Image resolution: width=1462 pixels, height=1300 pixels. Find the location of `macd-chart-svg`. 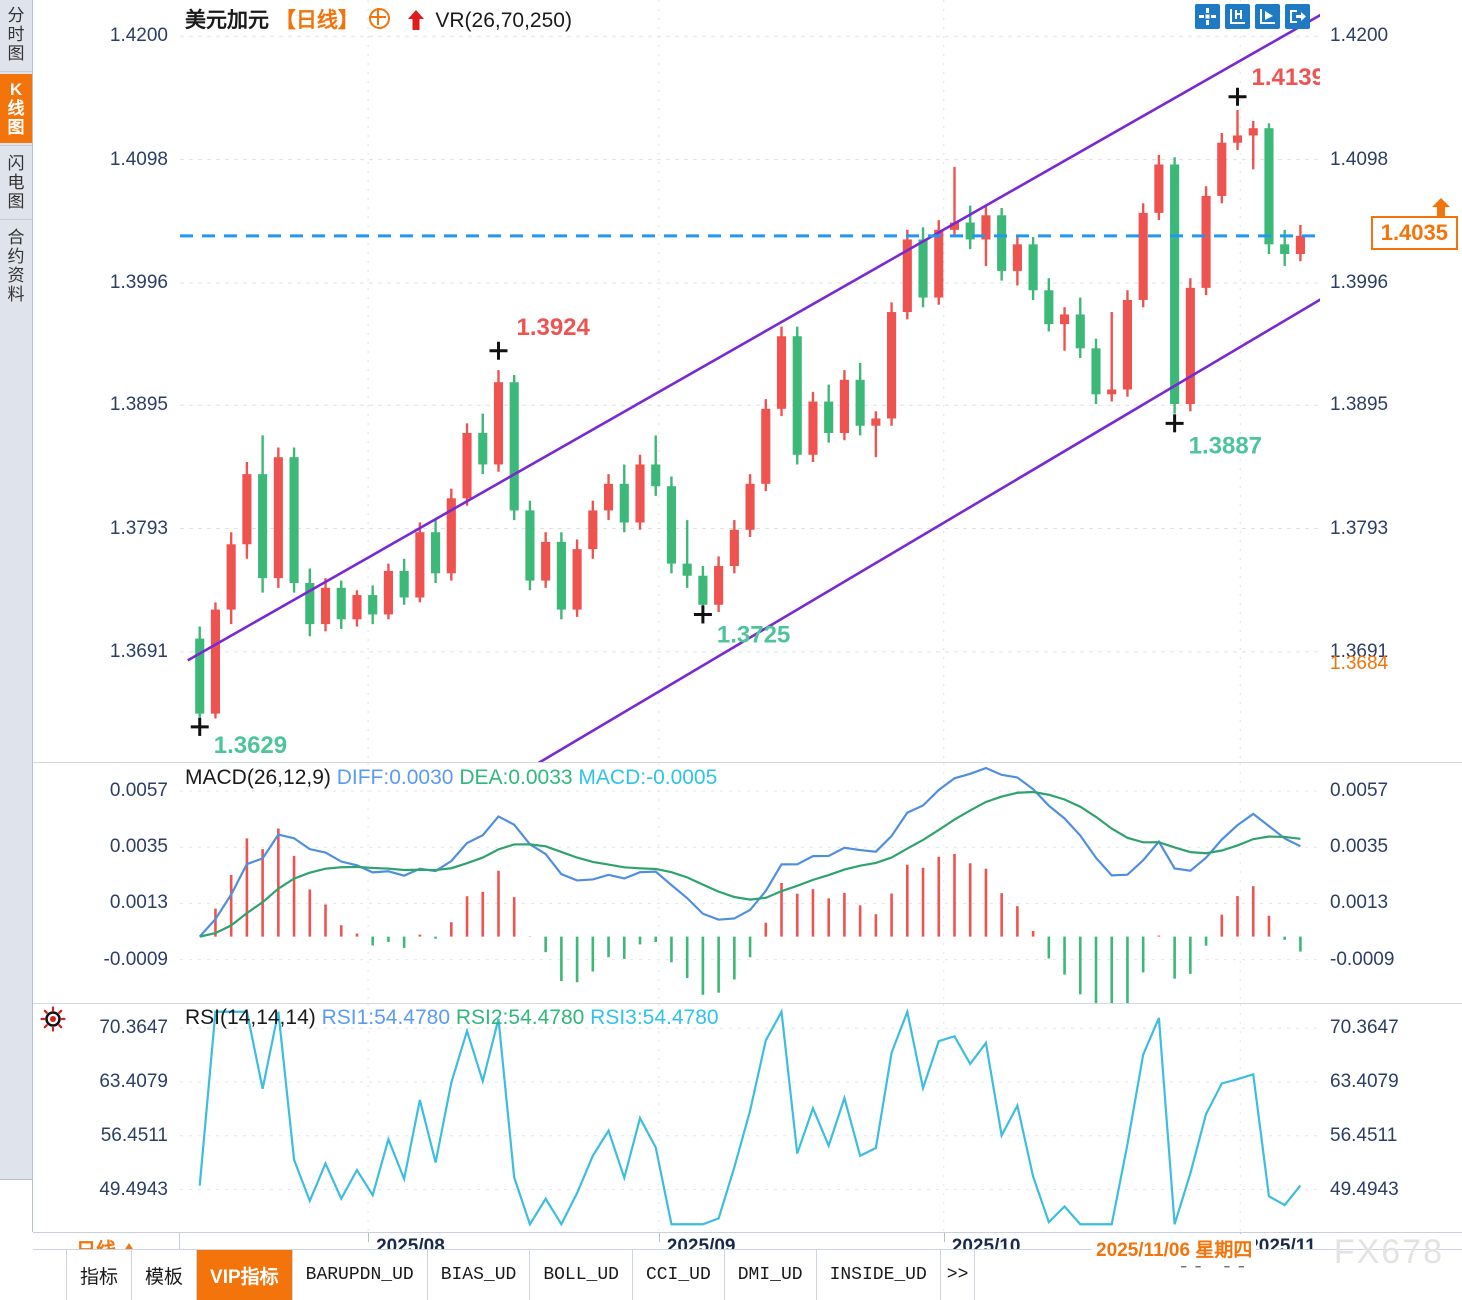

macd-chart-svg is located at coordinates (750, 883).